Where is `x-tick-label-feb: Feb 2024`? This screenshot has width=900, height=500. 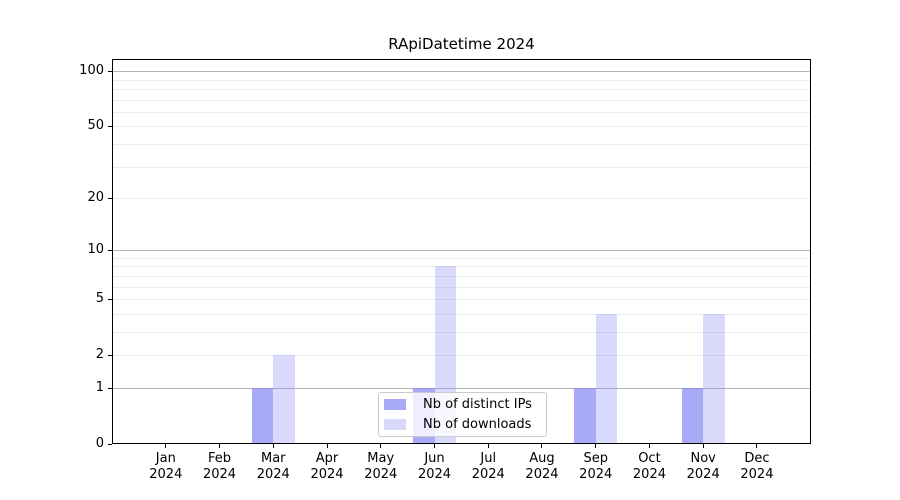
x-tick-label-feb: Feb 2024 is located at coordinates (220, 467).